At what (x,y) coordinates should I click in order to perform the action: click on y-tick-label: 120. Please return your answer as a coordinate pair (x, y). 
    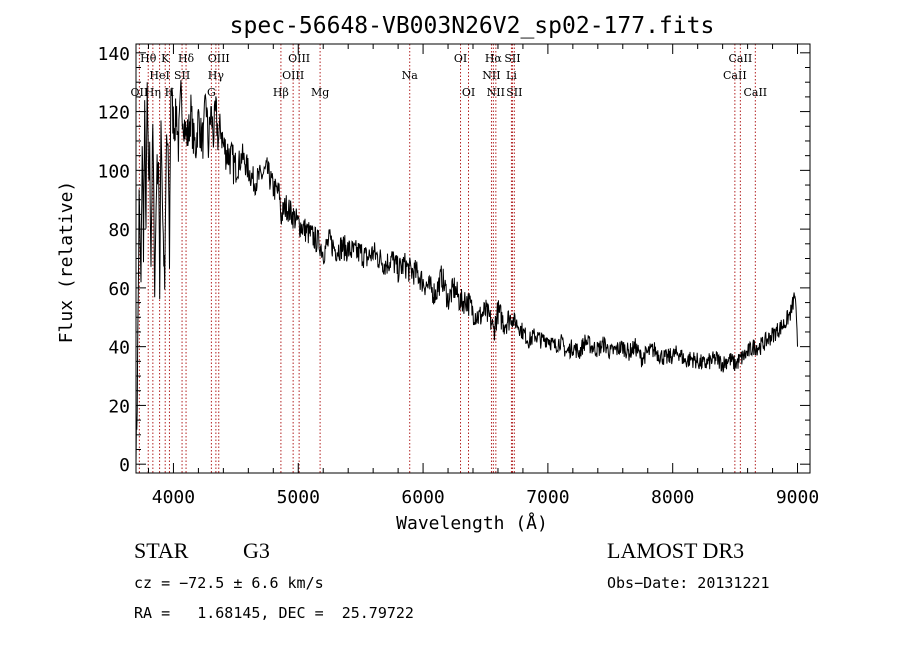
    Looking at the image, I should click on (113, 113).